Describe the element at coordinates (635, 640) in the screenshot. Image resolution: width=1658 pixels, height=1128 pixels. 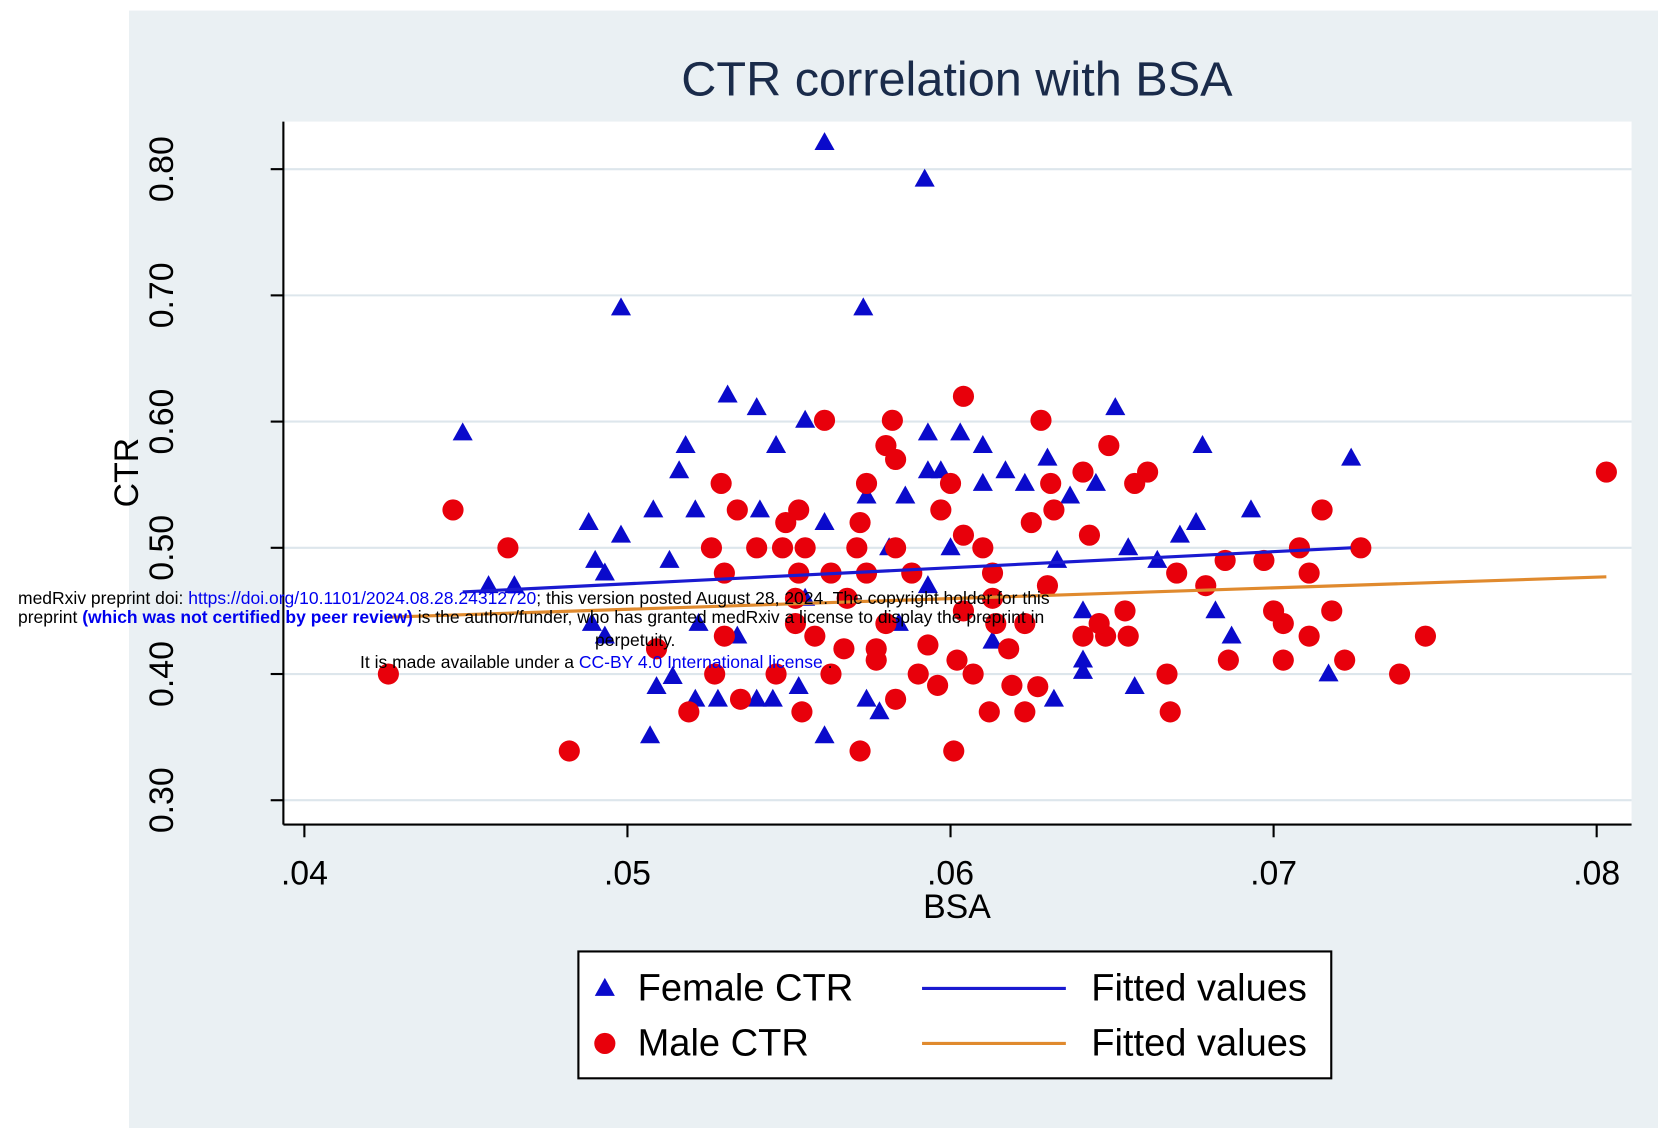
I see `watermark-line: perpetuity.` at that location.